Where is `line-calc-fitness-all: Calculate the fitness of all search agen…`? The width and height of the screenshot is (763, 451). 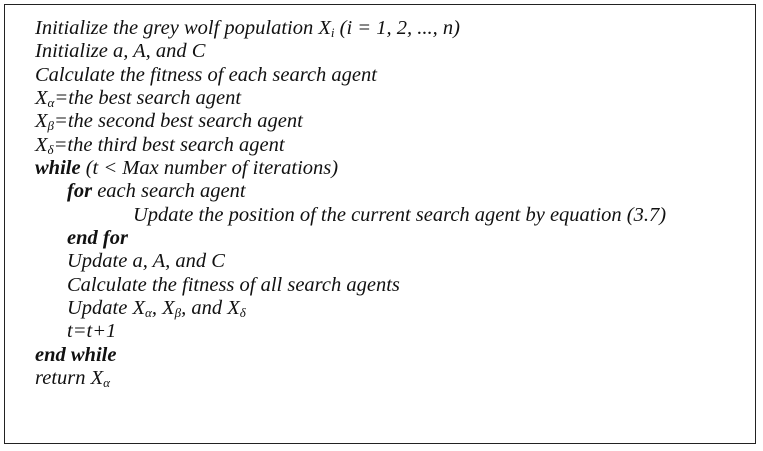 line-calc-fitness-all: Calculate the fitness of all search agen… is located at coordinates (350, 285).